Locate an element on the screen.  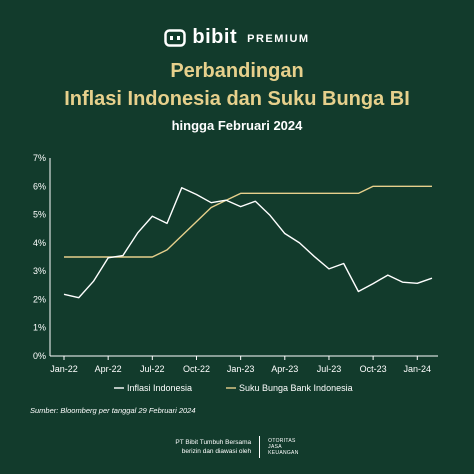
x-tick-label: Oct-23 is located at coordinates (373, 369).